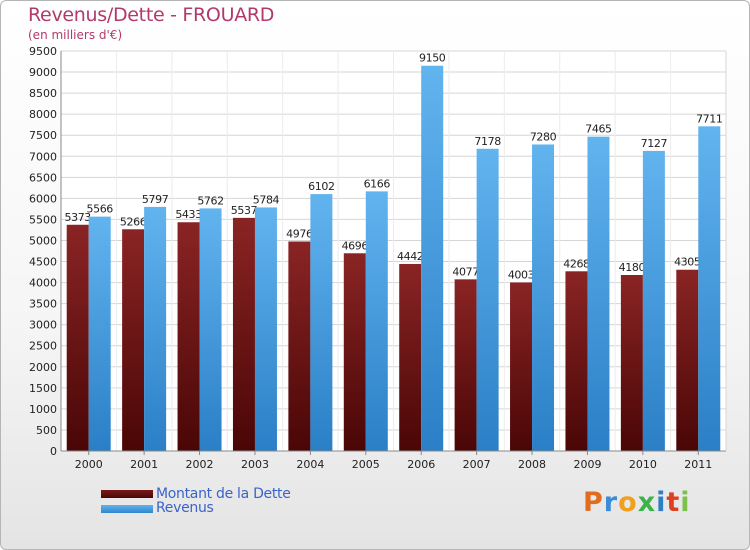 The width and height of the screenshot is (750, 550). Describe the element at coordinates (366, 464) in the screenshot. I see `x-tick-label: 2005` at that location.